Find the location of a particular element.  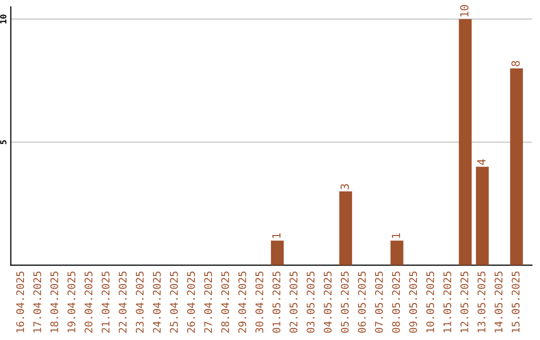

x-tick-label: 02.05.2025 is located at coordinates (294, 302).